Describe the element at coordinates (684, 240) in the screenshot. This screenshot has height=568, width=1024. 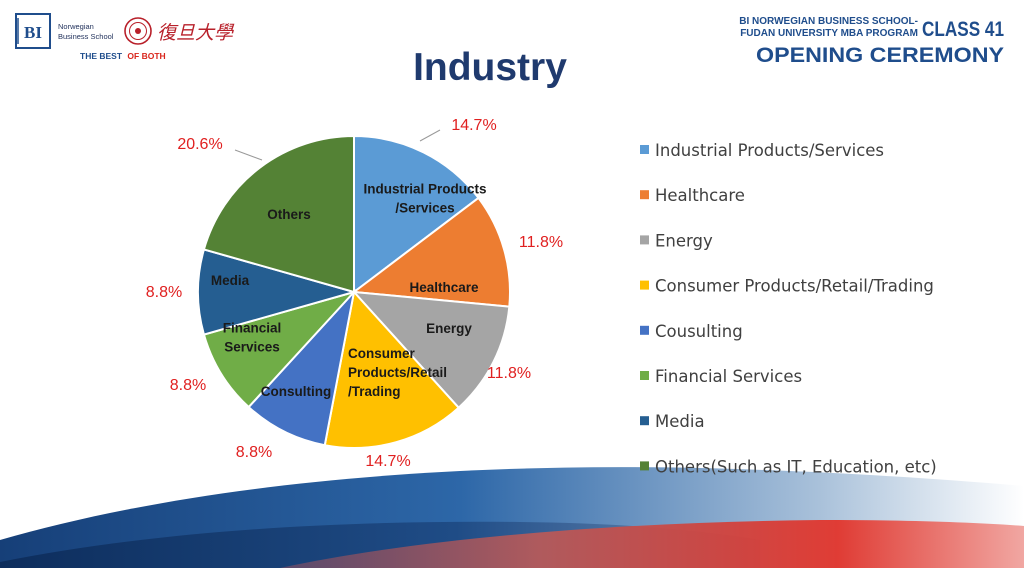
I see `legend-label-3: Energy` at that location.